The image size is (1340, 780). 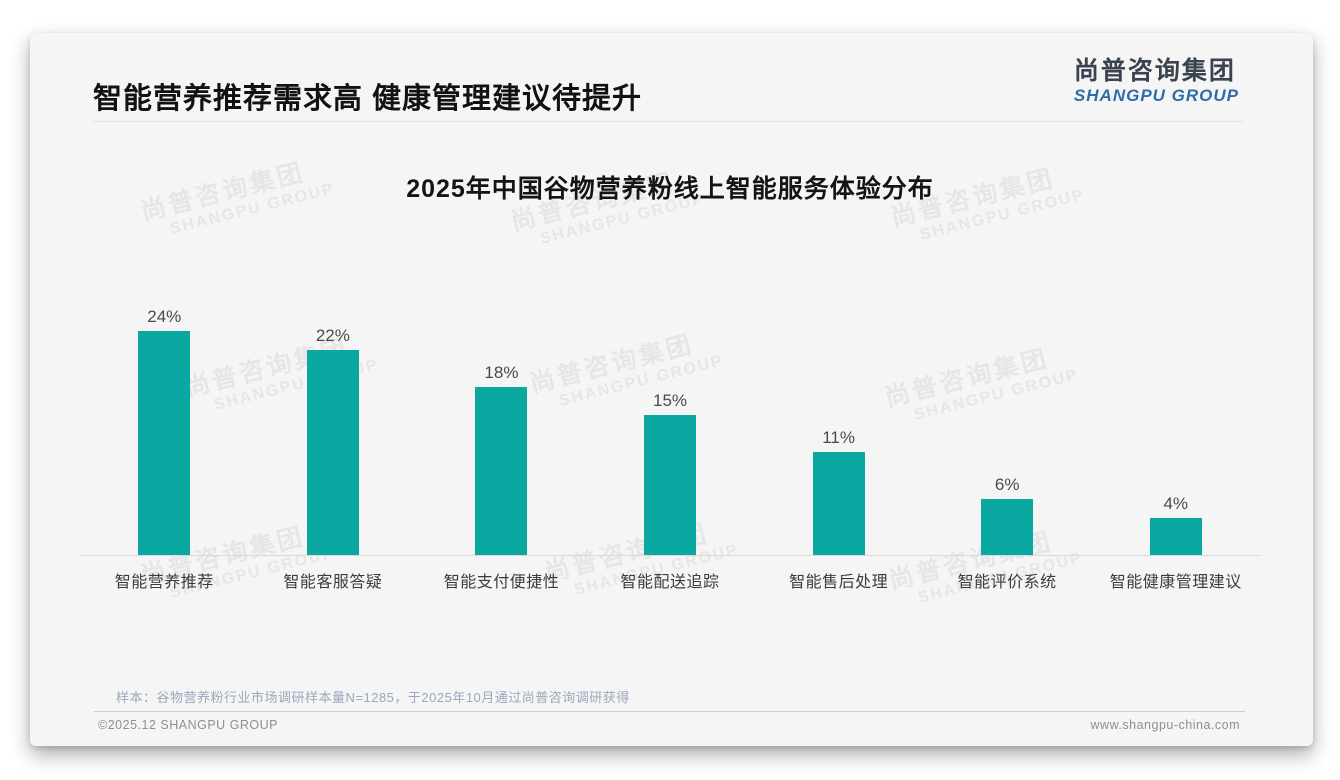 What do you see at coordinates (839, 582) in the screenshot?
I see `bar-category-label: 智能售后处理` at bounding box center [839, 582].